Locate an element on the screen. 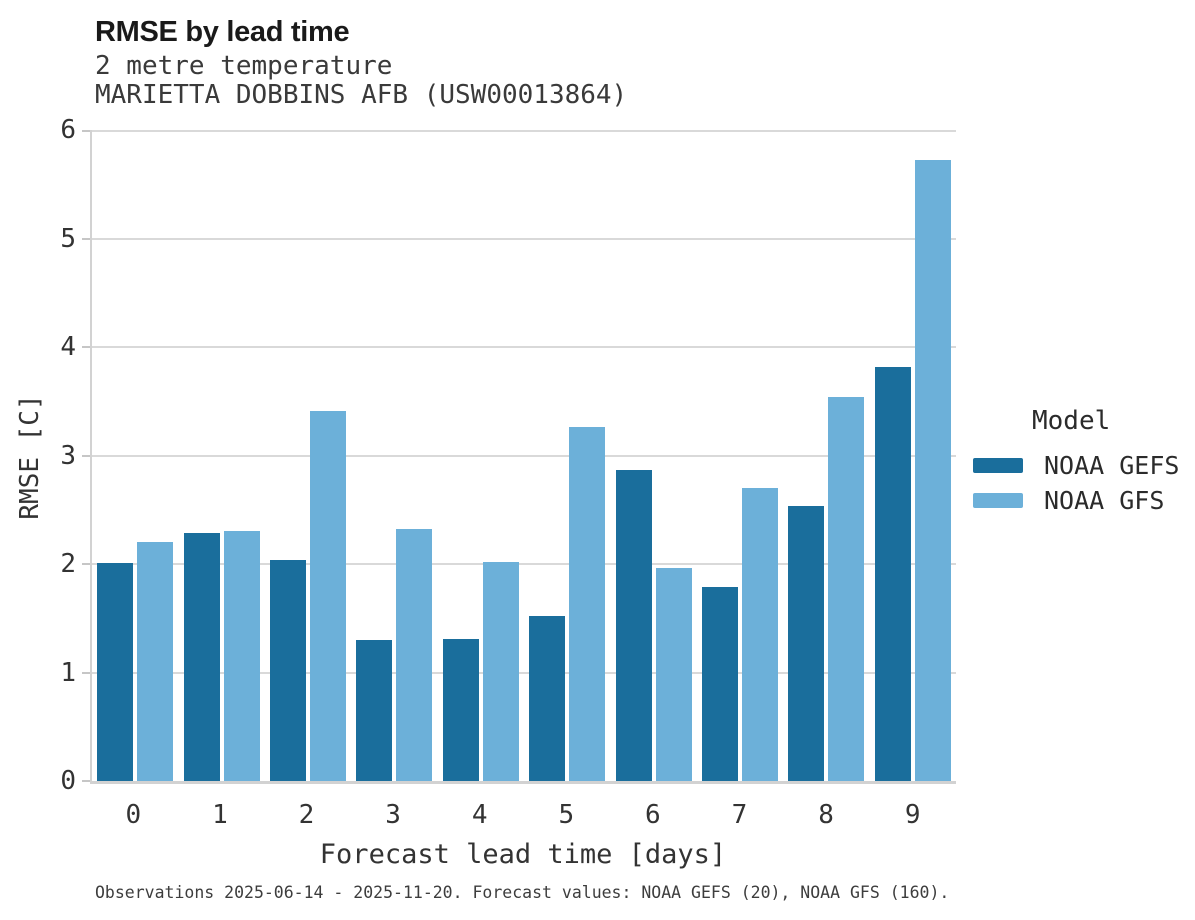 The height and width of the screenshot is (920, 1195). legend-label: NOAA GFS is located at coordinates (1104, 500).